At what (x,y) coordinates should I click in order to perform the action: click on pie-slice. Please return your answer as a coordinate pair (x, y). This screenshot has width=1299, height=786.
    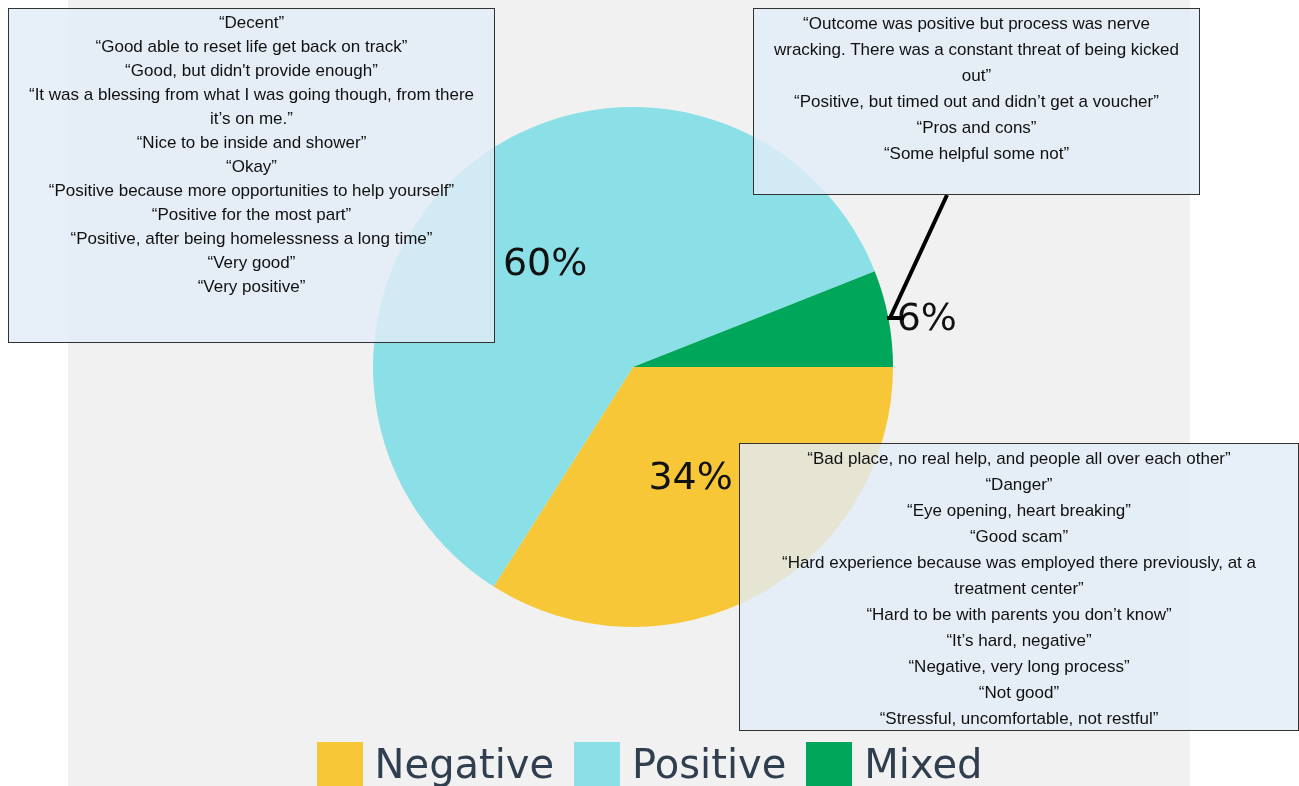
    Looking at the image, I should click on (763, 319).